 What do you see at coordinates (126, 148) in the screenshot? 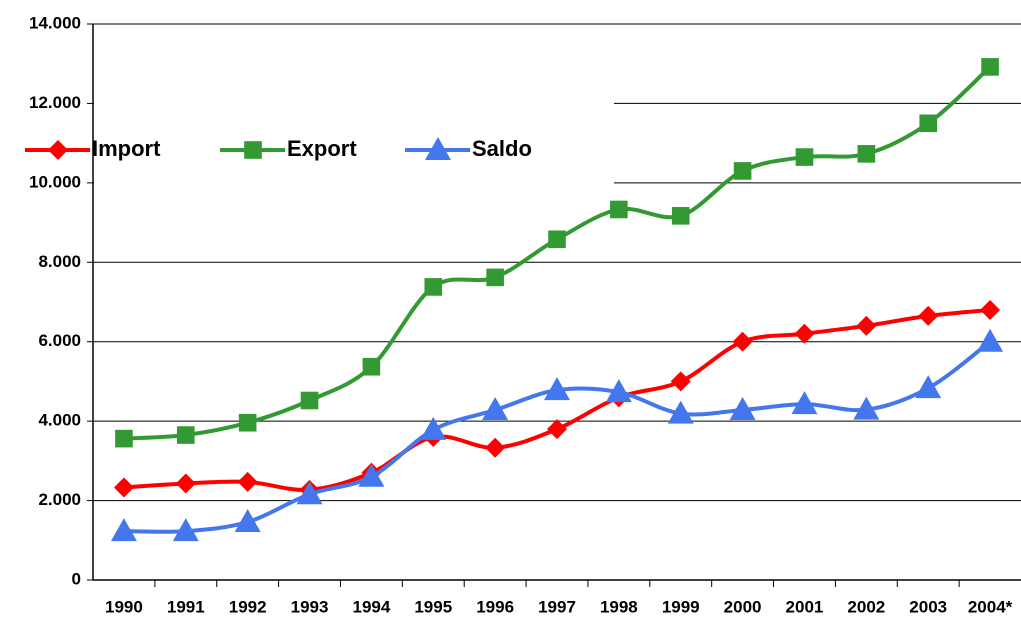
I see `legend-label: Import` at bounding box center [126, 148].